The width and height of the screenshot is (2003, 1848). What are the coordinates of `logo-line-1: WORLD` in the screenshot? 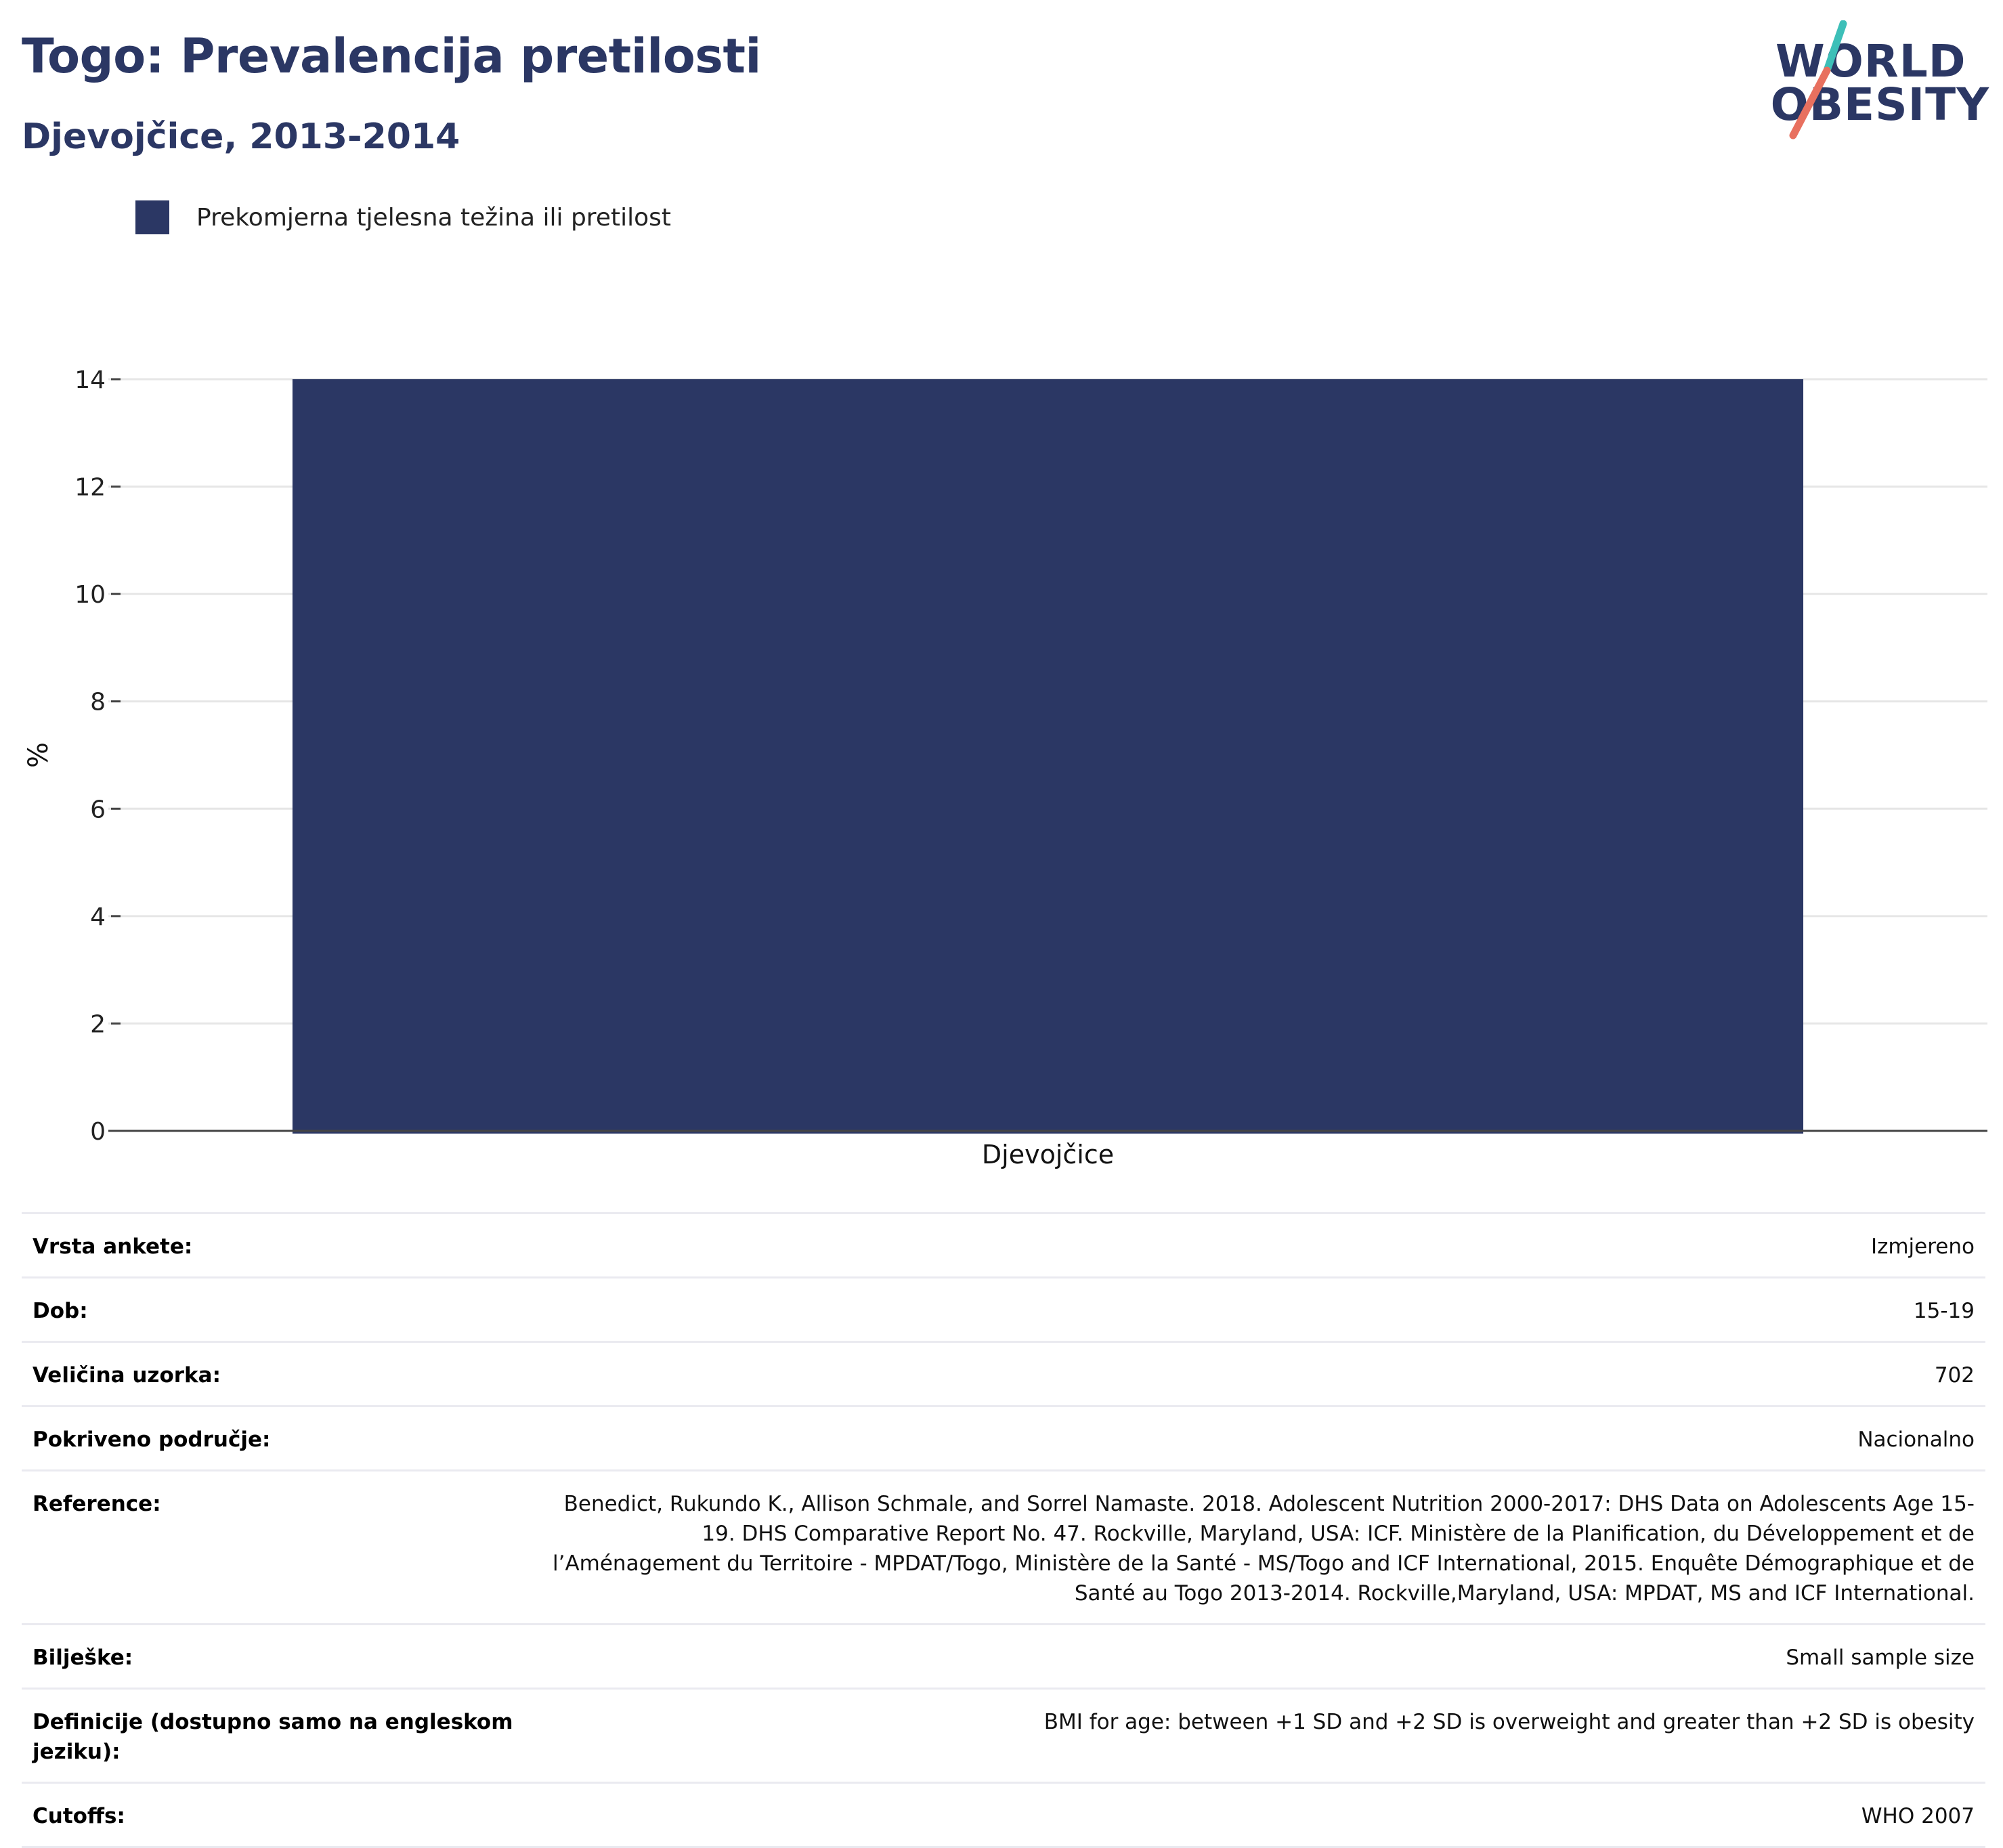 It's located at (1871, 61).